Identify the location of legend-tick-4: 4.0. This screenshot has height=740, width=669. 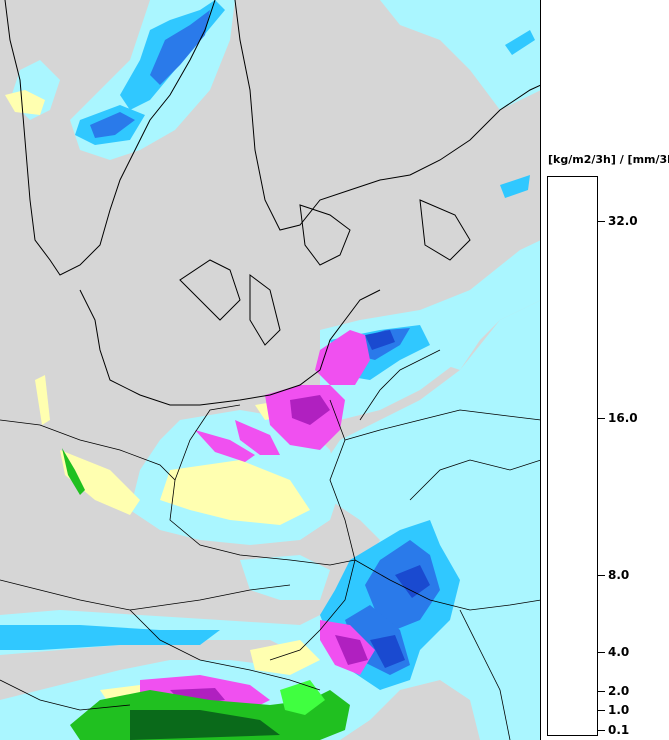
(619, 652).